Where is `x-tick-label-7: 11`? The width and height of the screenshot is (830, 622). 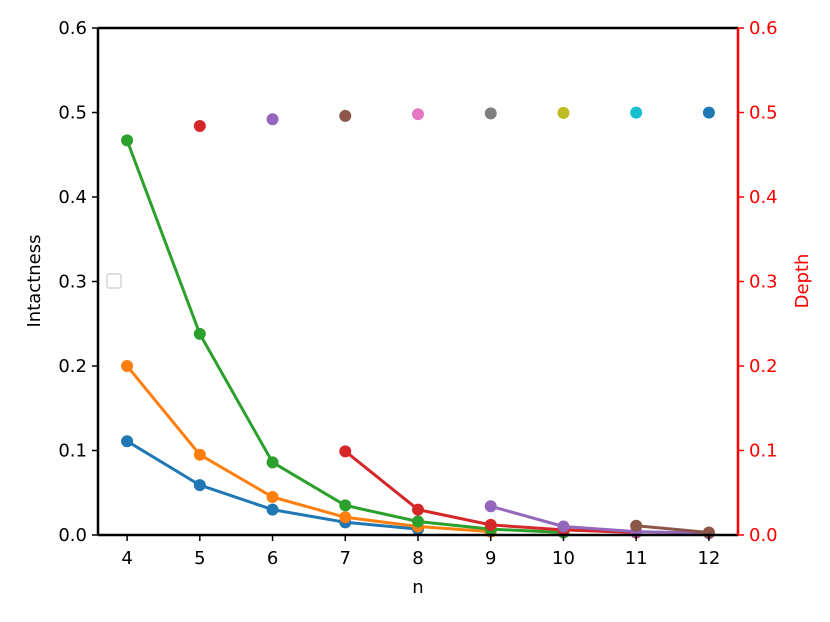 x-tick-label-7: 11 is located at coordinates (636, 558).